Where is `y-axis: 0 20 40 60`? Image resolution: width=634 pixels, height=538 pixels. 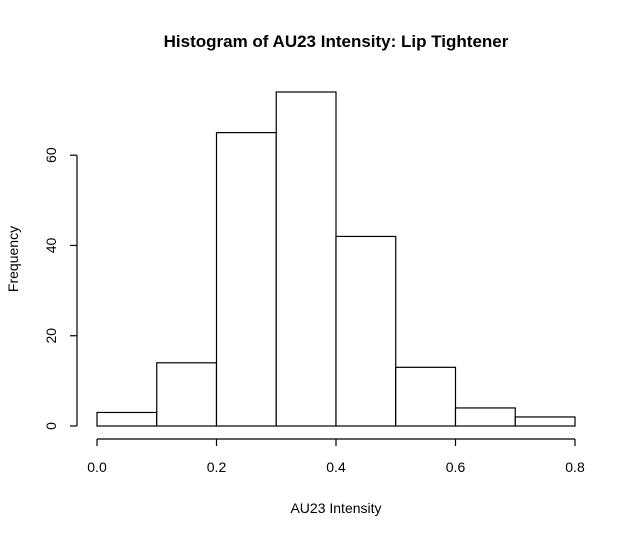 y-axis: 0 20 40 60 is located at coordinates (60, 288).